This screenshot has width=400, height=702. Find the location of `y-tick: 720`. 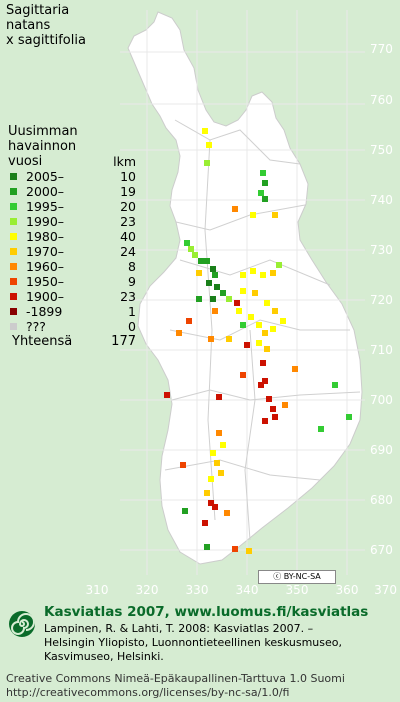

y-tick: 720 is located at coordinates (381, 300).